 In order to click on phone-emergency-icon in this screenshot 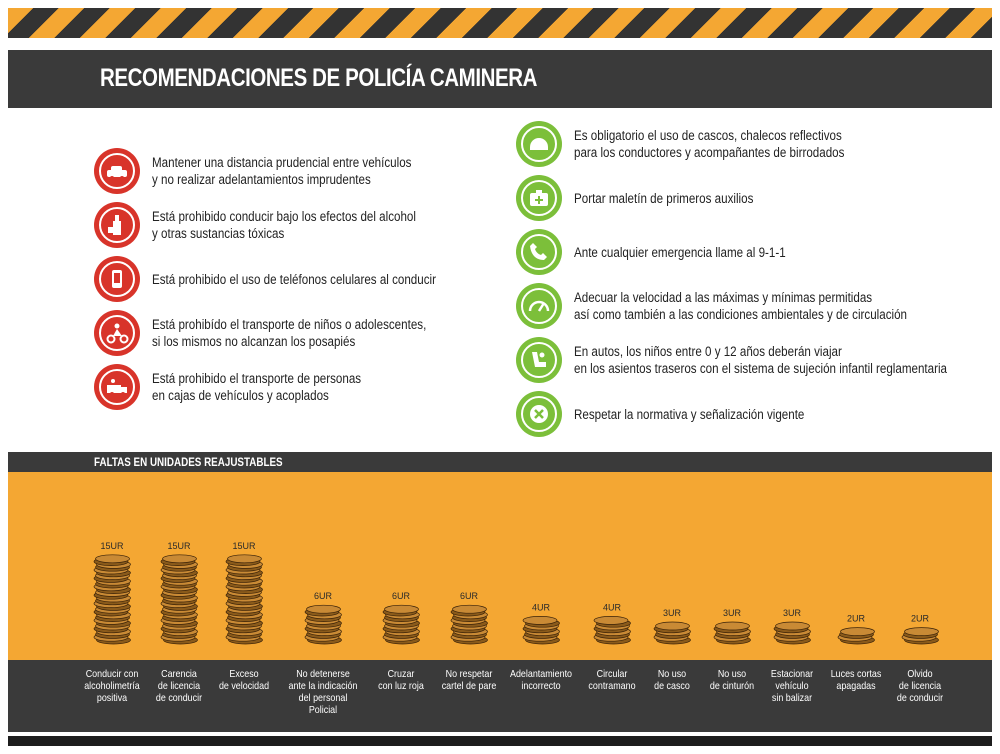, I will do `click(539, 252)`.